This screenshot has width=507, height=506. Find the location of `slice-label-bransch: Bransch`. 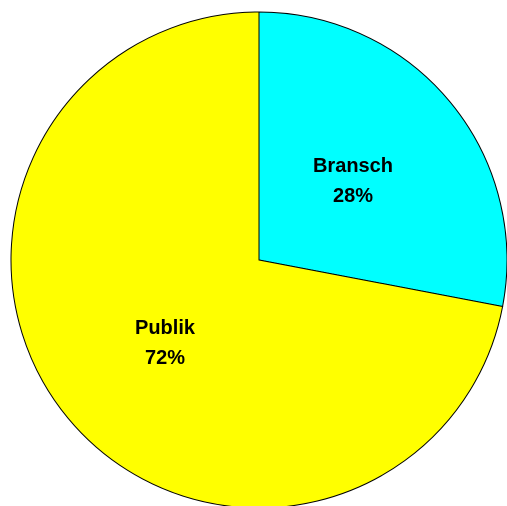

slice-label-bransch: Bransch is located at coordinates (353, 166).